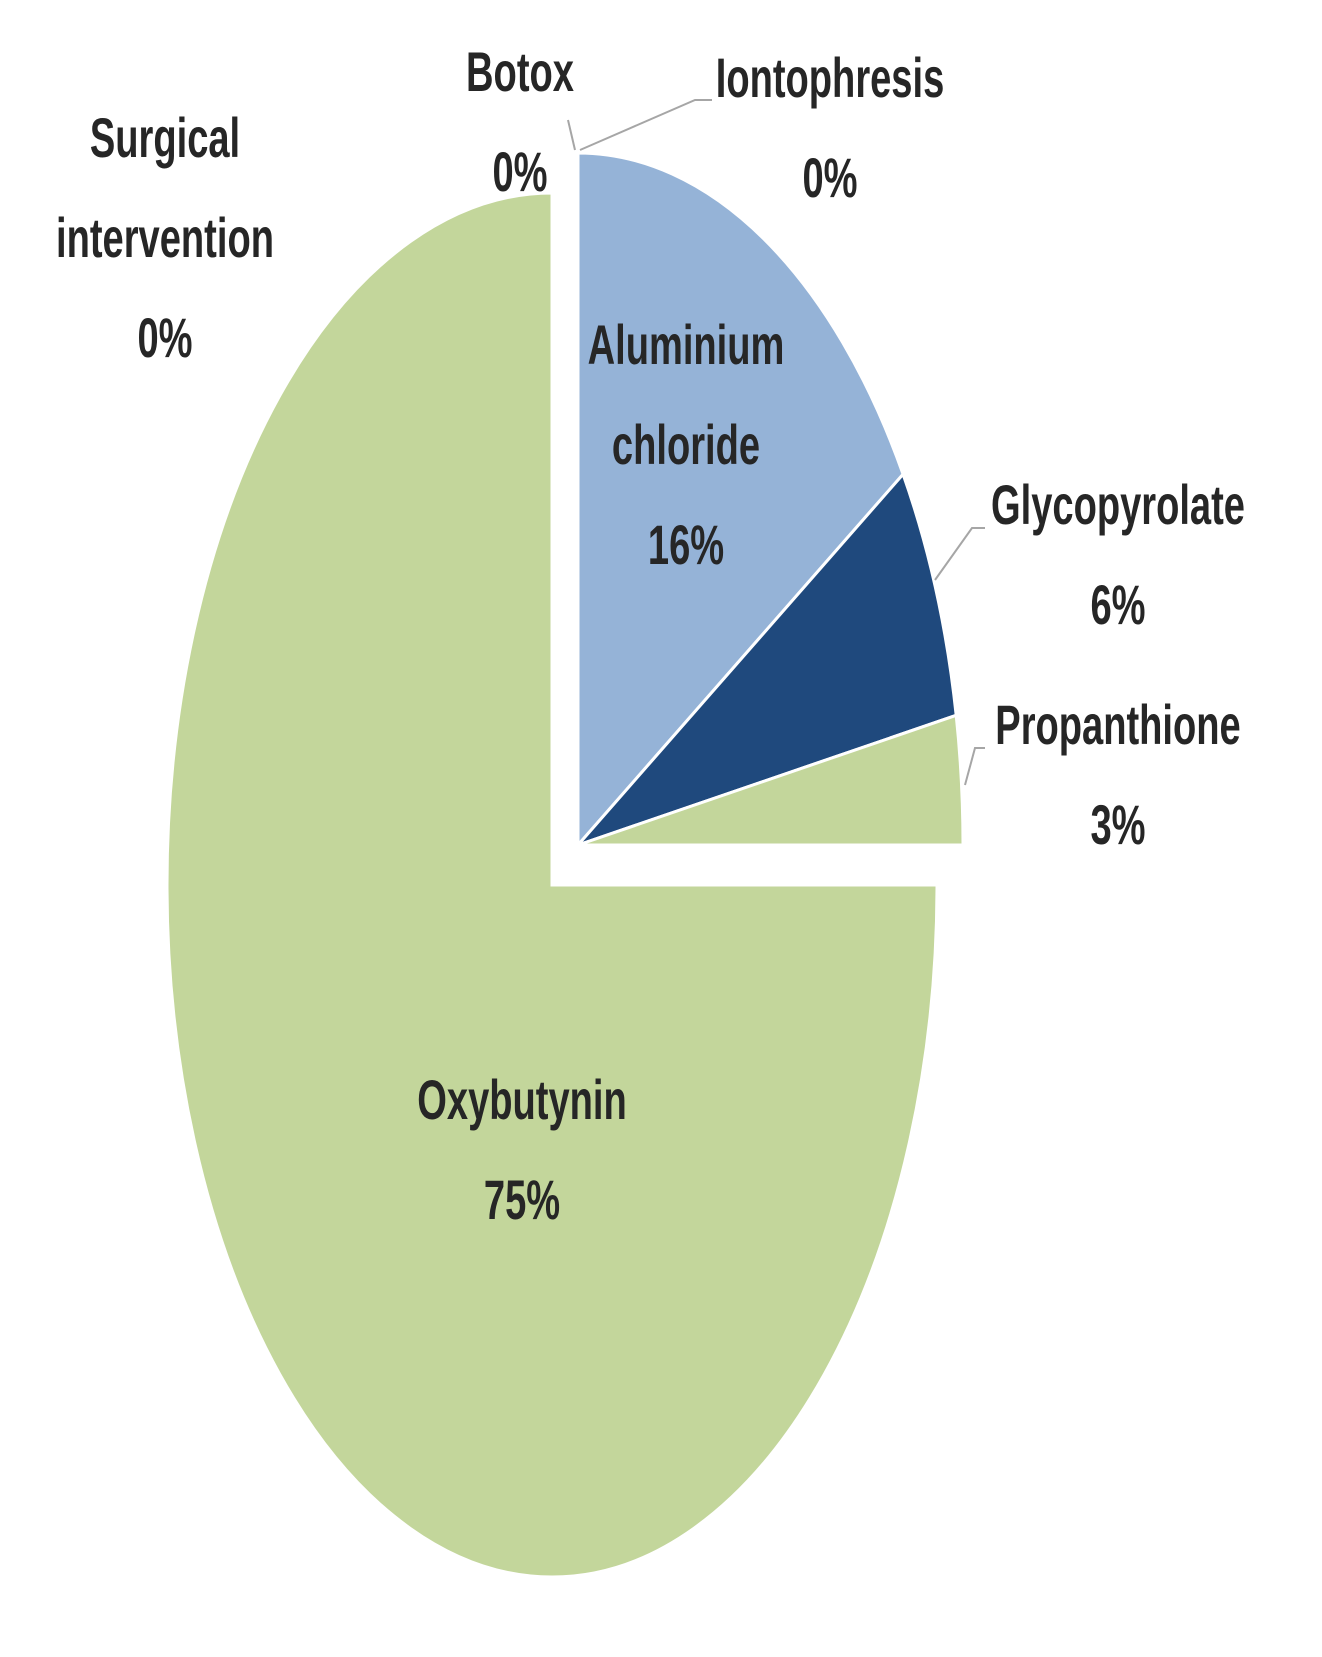  Describe the element at coordinates (686, 394) in the screenshot. I see `category-label: Aluminium chloride` at that location.